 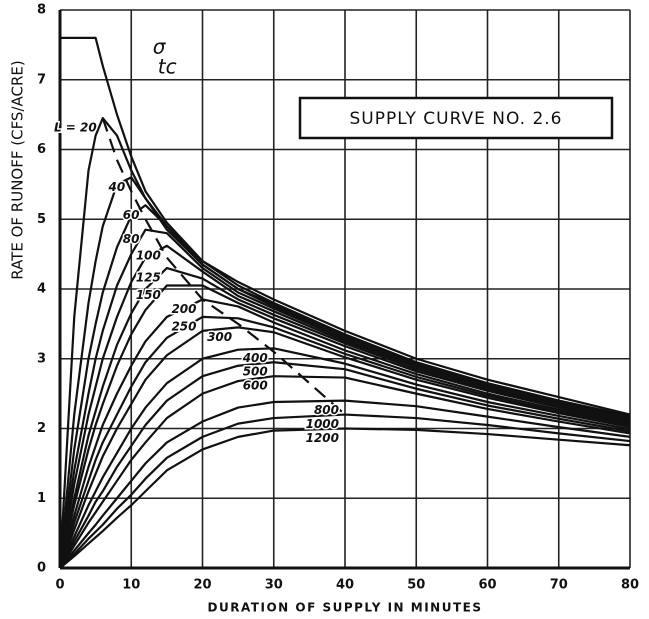 I want to click on x-tick-label: 0, so click(x=59, y=585).